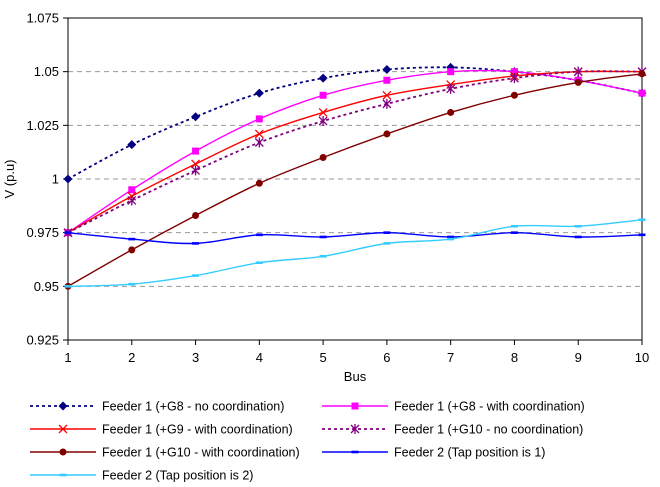 The height and width of the screenshot is (487, 660). What do you see at coordinates (201, 453) in the screenshot?
I see `legend-label: Feeder 1 (+G10 - with coordination)` at bounding box center [201, 453].